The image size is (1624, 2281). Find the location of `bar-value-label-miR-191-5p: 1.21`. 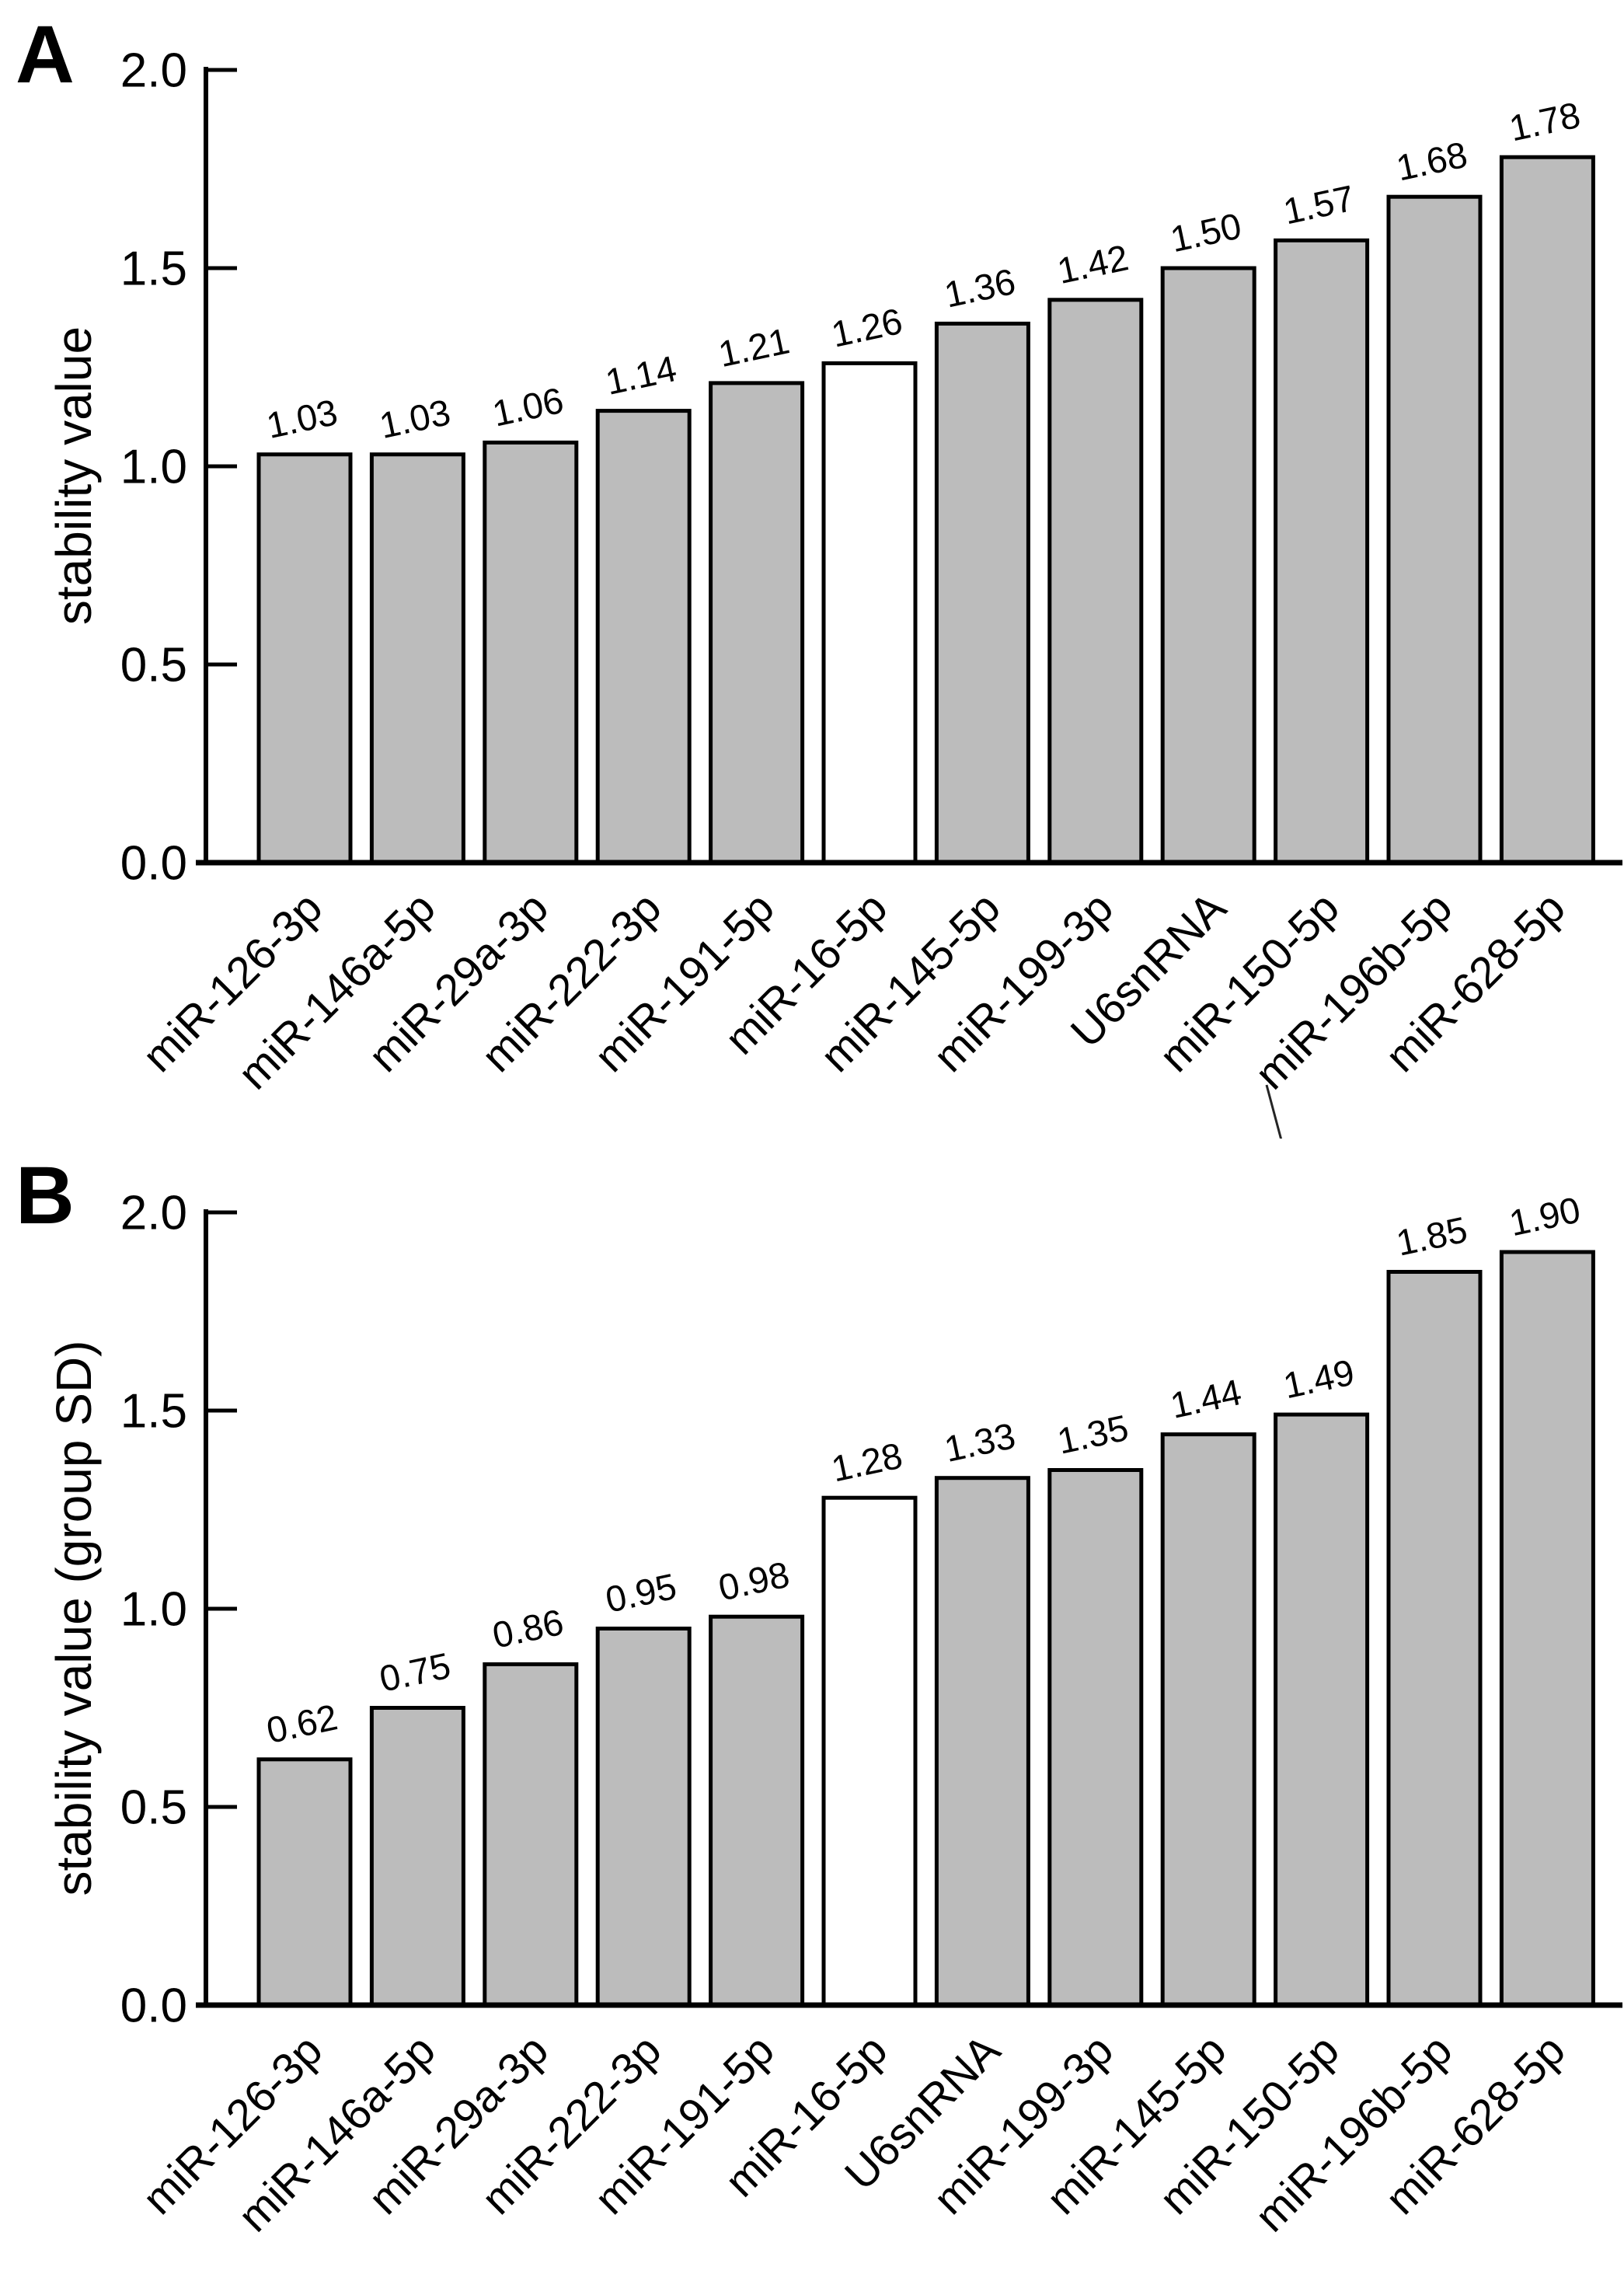

bar-value-label-miR-191-5p: 1.21 is located at coordinates (754, 347).